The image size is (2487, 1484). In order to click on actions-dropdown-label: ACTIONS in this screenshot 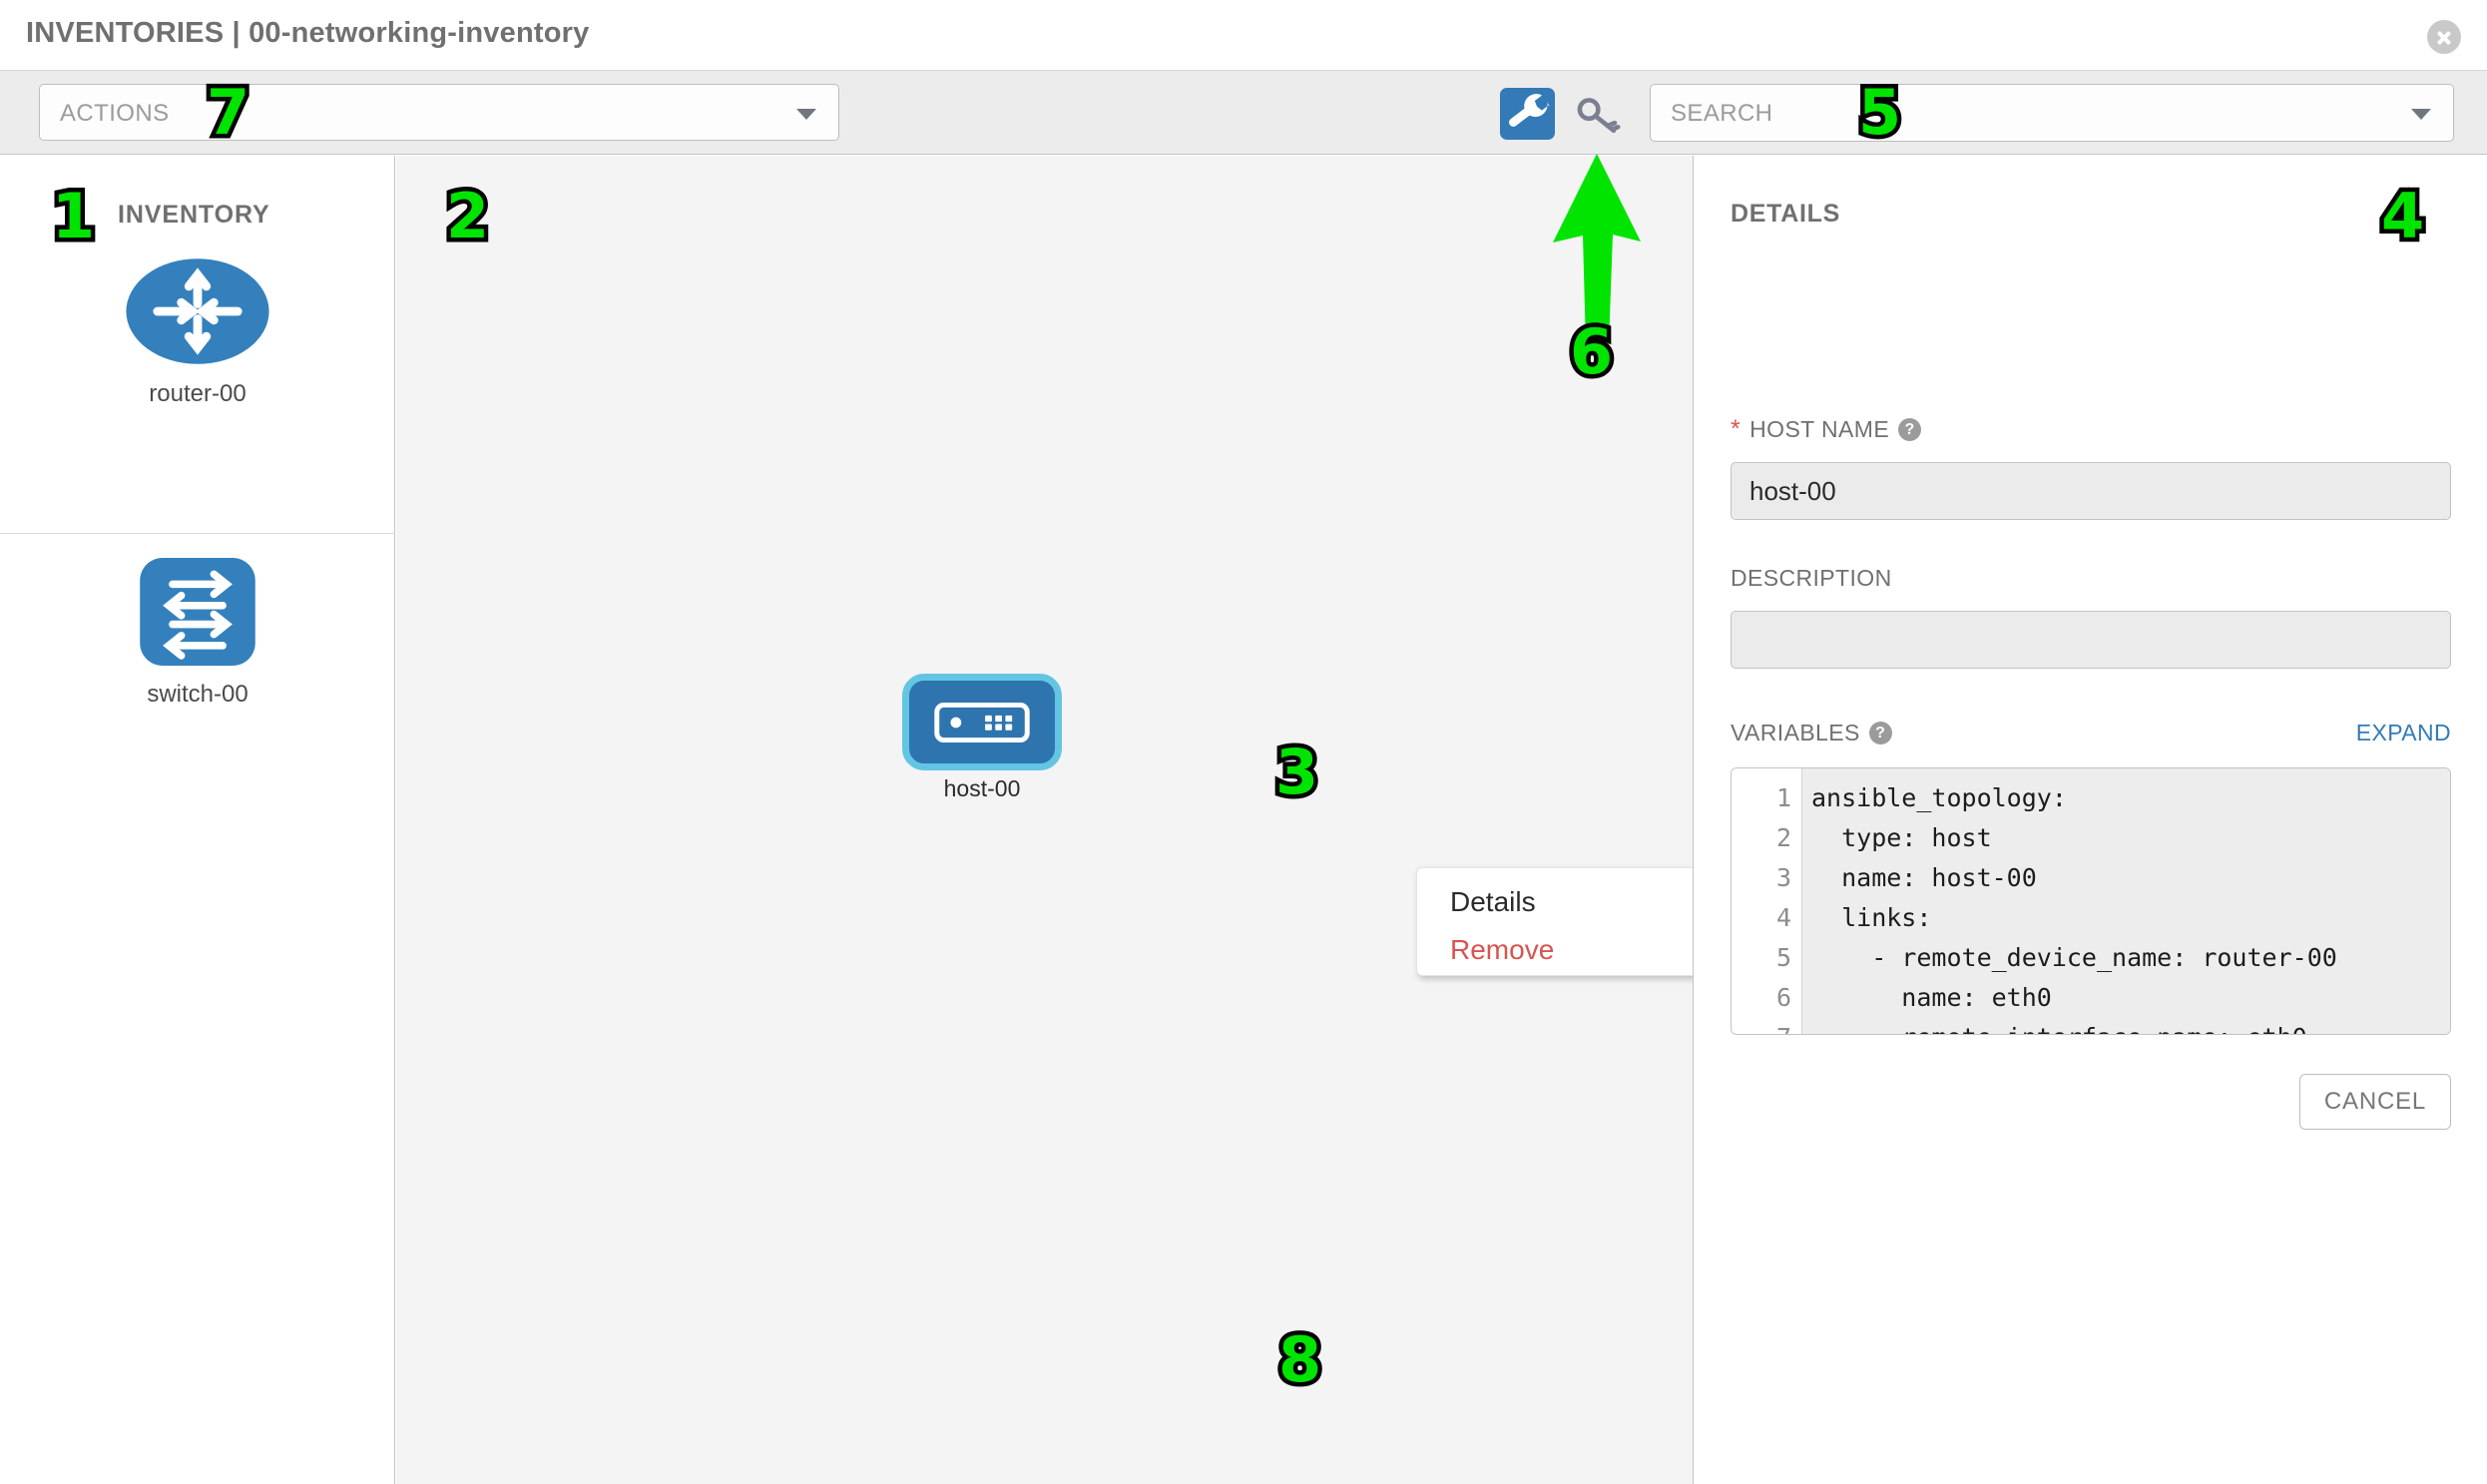, I will do `click(115, 113)`.